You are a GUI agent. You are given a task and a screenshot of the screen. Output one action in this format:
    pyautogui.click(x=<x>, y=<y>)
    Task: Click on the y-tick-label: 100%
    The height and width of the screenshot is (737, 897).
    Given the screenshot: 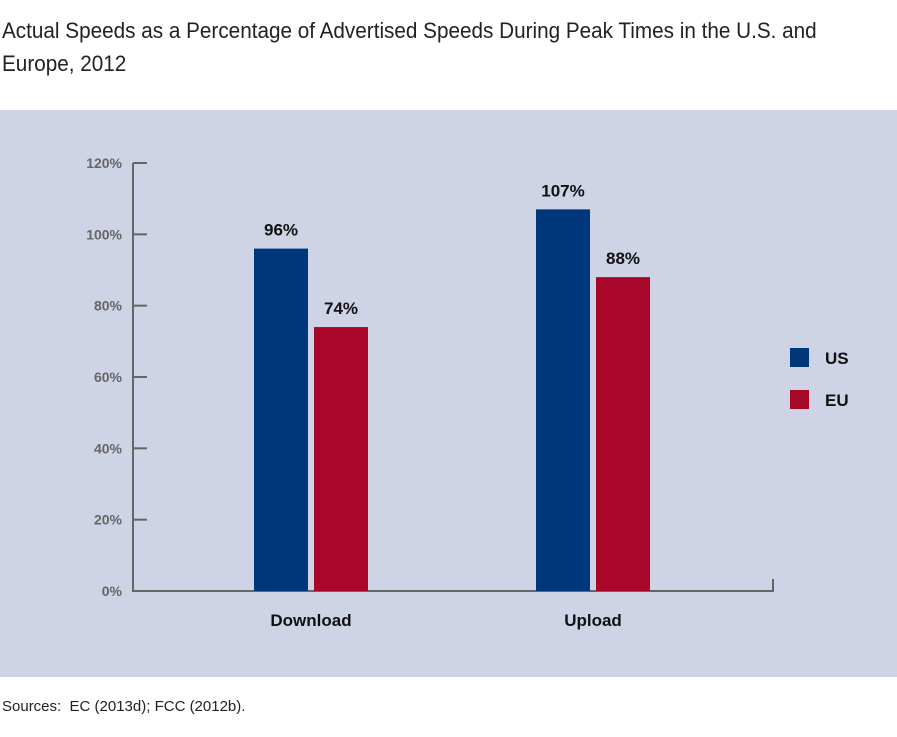 What is the action you would take?
    pyautogui.click(x=104, y=234)
    